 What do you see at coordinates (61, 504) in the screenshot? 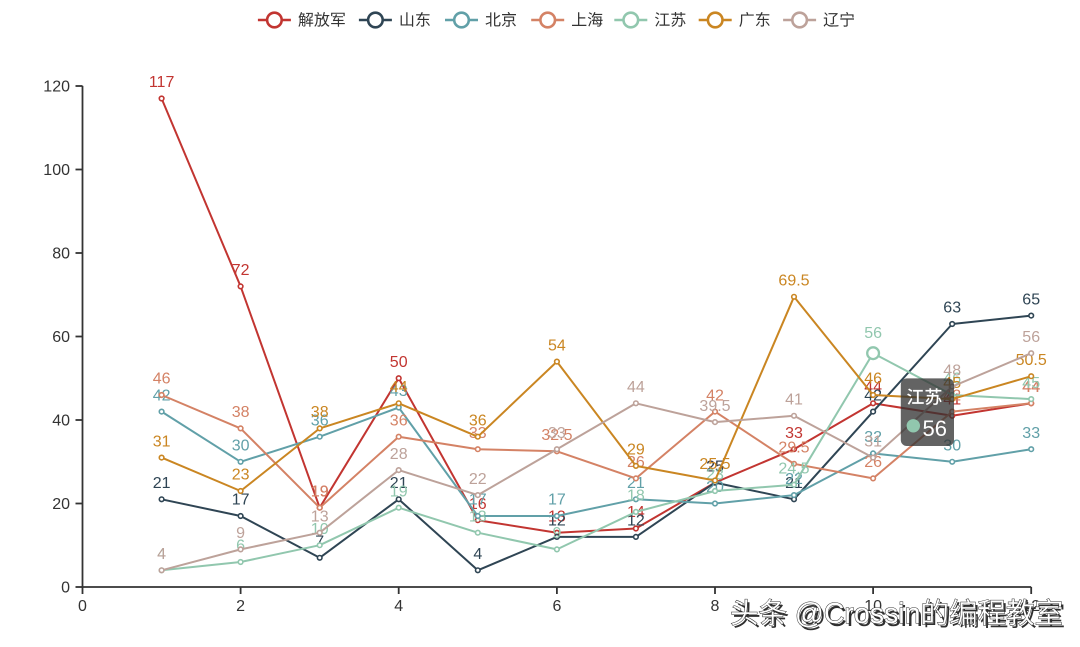
I see `svg-text: 20` at bounding box center [61, 504].